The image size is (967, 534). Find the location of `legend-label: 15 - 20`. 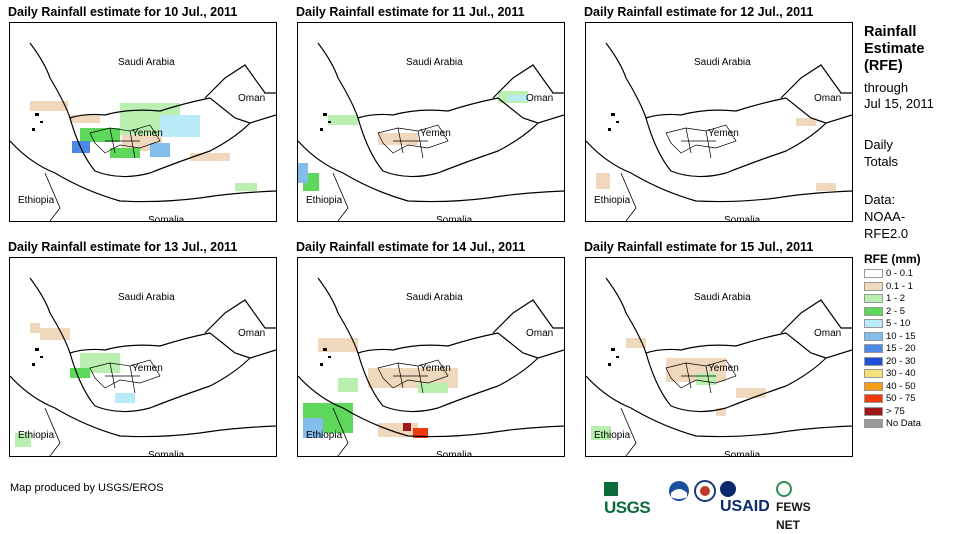

legend-label: 15 - 20 is located at coordinates (901, 348).